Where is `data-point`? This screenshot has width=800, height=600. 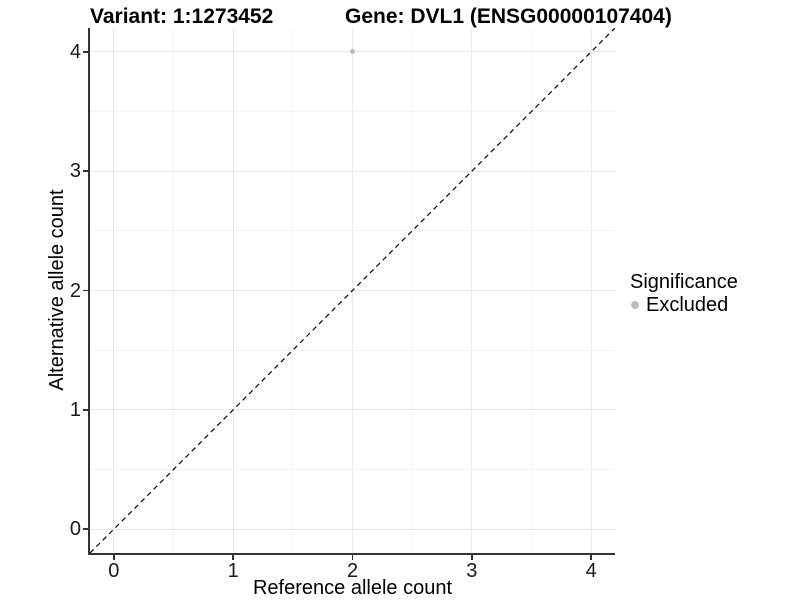 data-point is located at coordinates (352, 52).